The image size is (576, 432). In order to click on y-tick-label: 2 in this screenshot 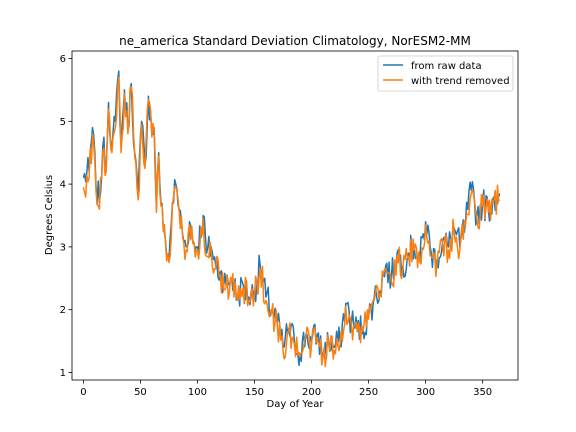, I will do `click(63, 310)`.